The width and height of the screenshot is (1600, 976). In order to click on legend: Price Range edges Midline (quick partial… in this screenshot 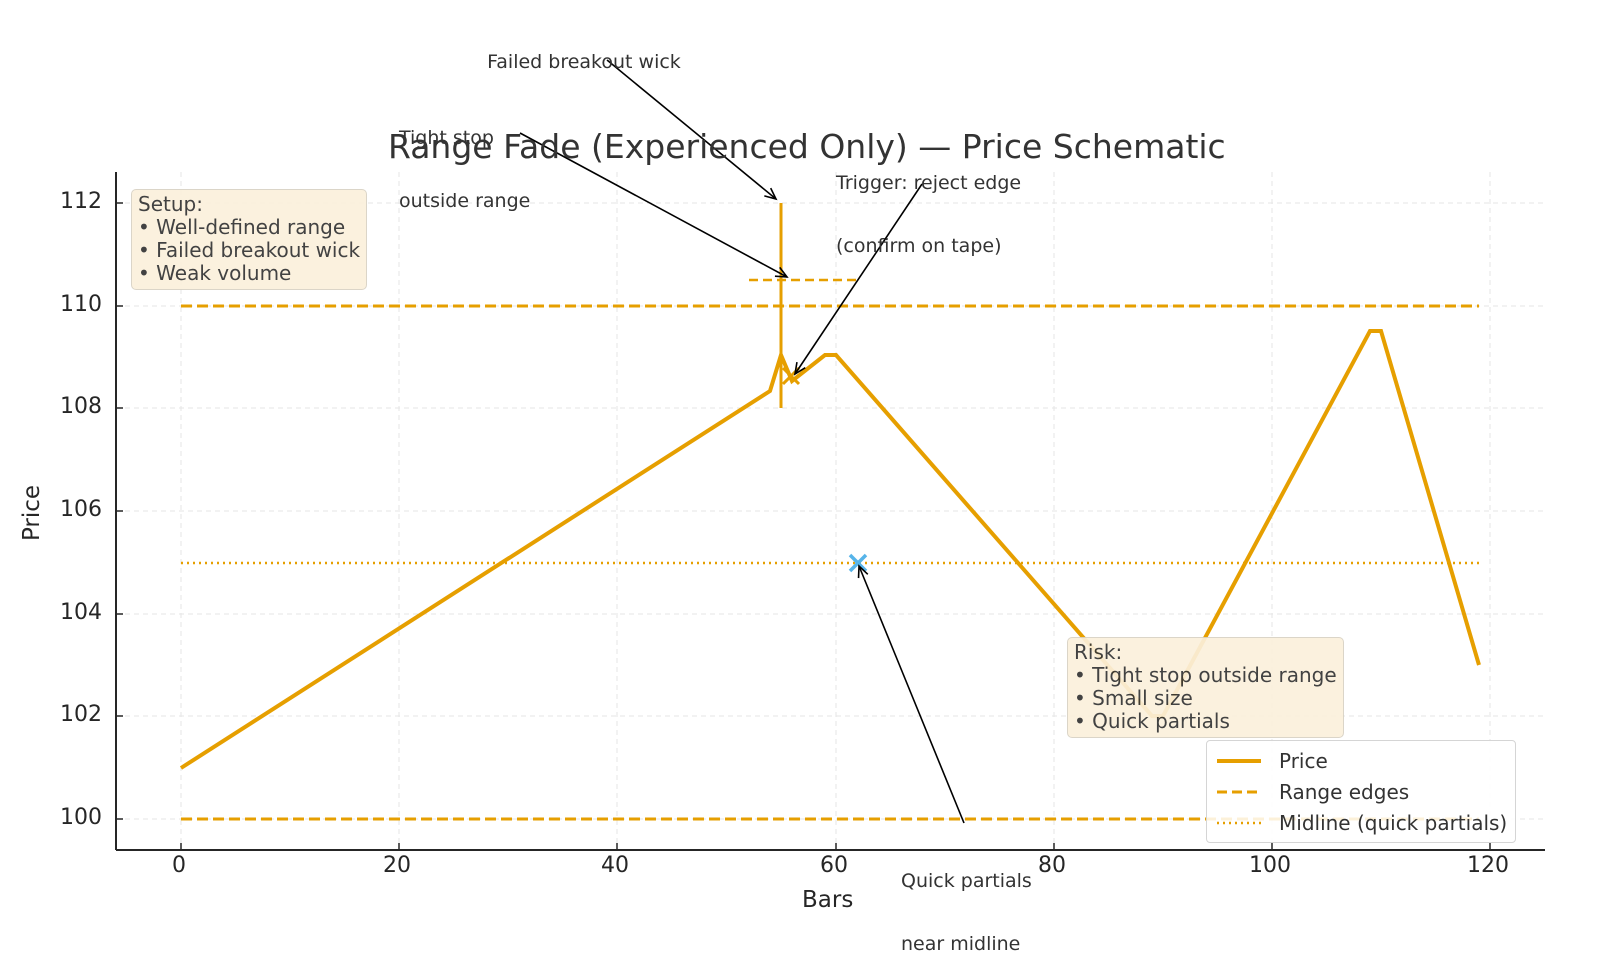, I will do `click(1361, 791)`.